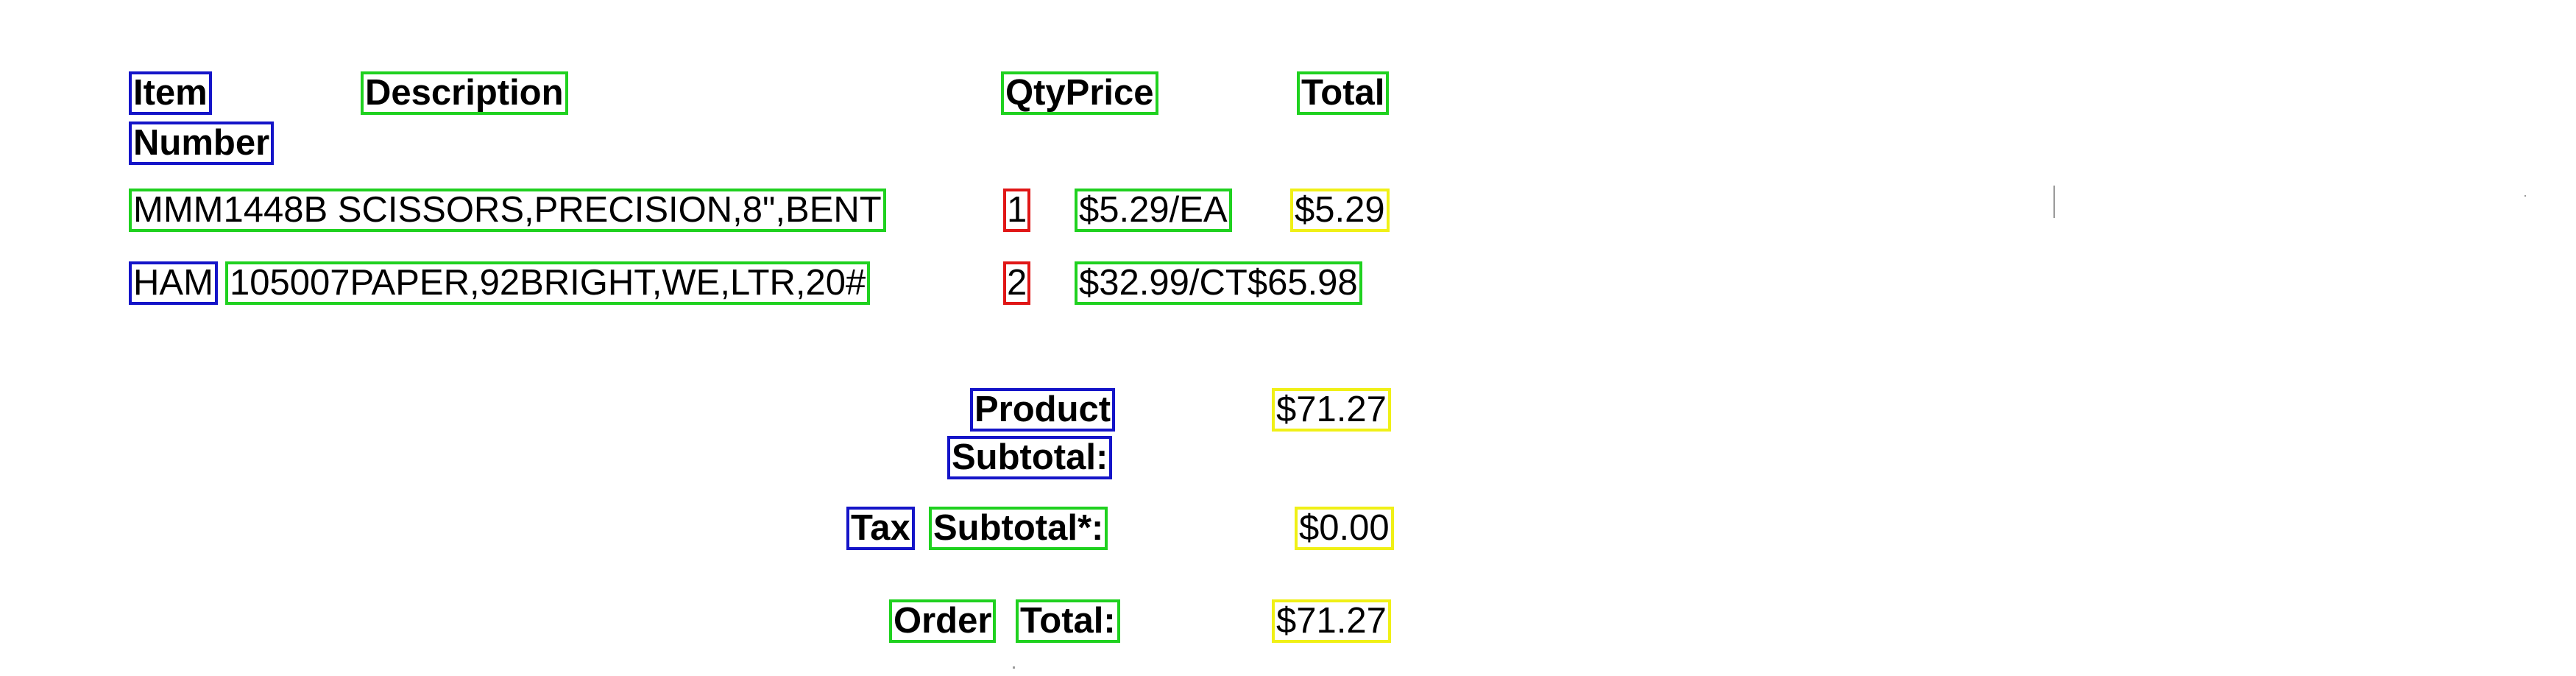 This screenshot has height=676, width=2576. I want to click on tax-subtotal-label-2: Subtotal*:, so click(1018, 528).